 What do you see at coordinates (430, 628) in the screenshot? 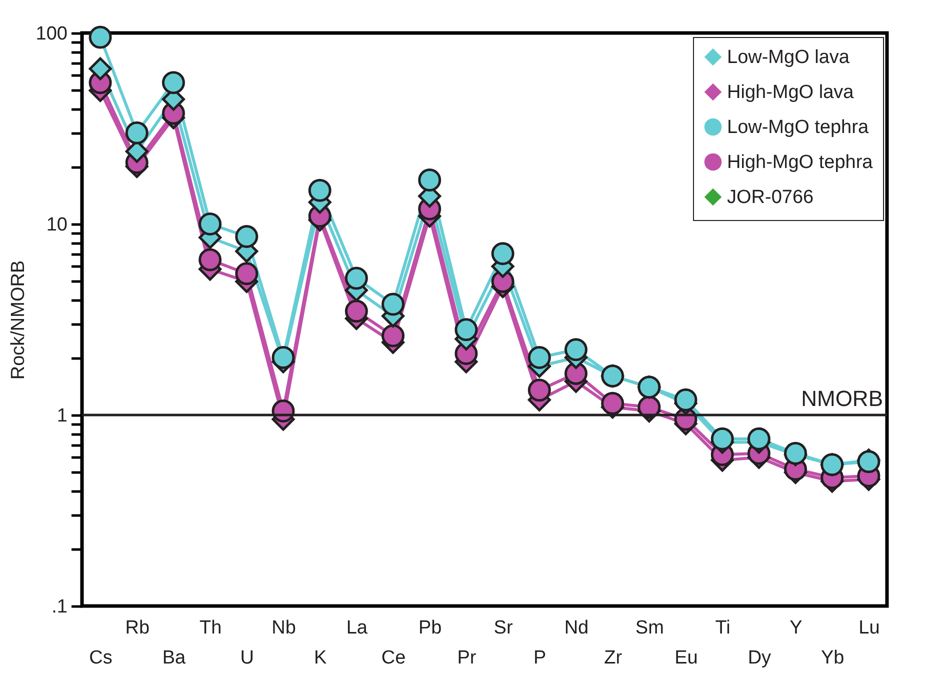
I see `x-tick-label: Pb` at bounding box center [430, 628].